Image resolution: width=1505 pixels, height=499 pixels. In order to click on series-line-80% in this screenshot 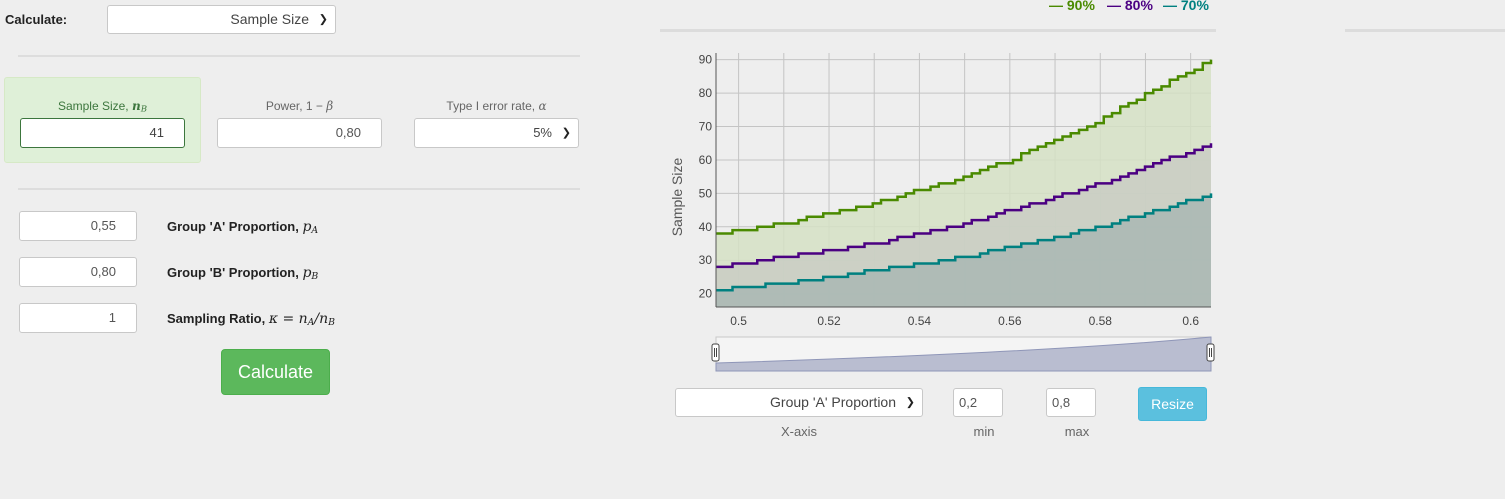, I will do `click(964, 206)`.